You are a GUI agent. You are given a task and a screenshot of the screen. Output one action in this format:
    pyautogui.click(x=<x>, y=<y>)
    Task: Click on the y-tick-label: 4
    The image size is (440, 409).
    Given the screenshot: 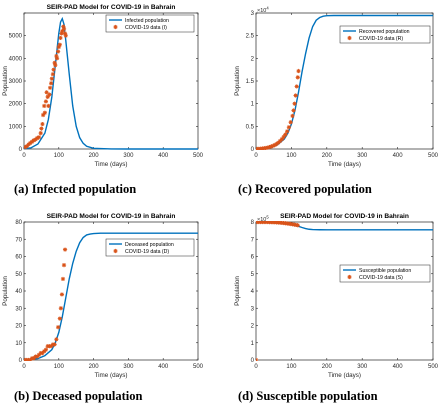 What is the action you would take?
    pyautogui.click(x=253, y=292)
    